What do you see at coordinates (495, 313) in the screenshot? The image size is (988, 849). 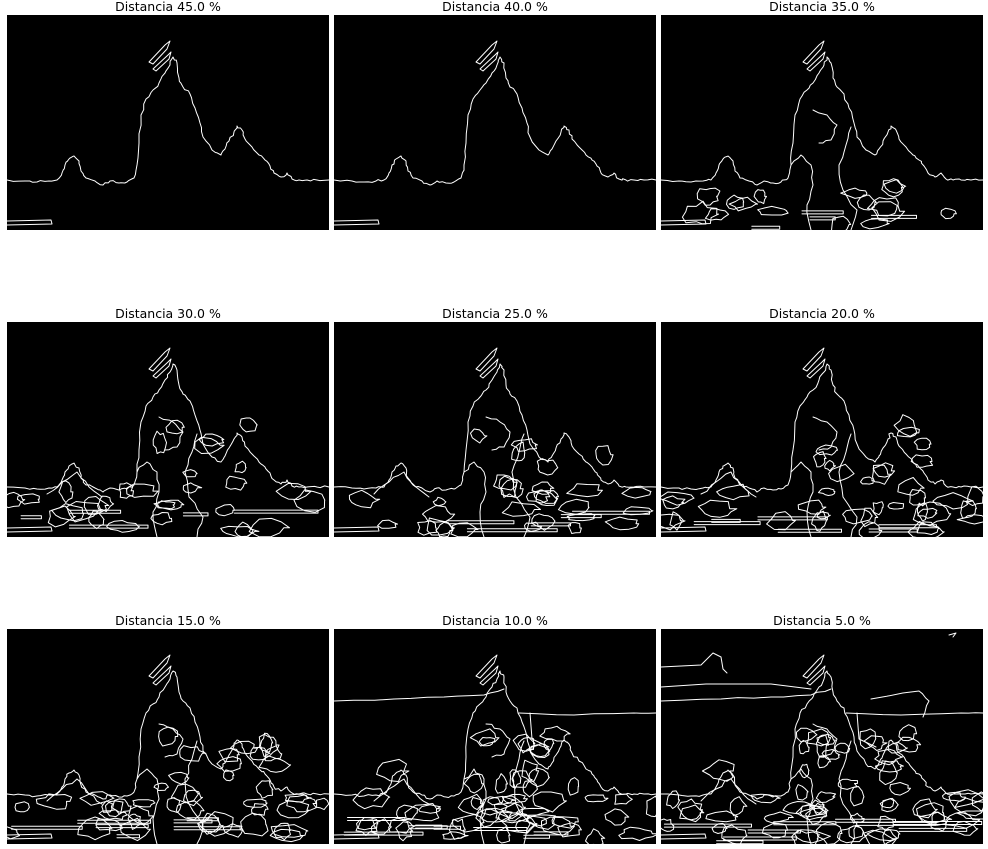 I see `panel-title: Distancia 25.0 %` at bounding box center [495, 313].